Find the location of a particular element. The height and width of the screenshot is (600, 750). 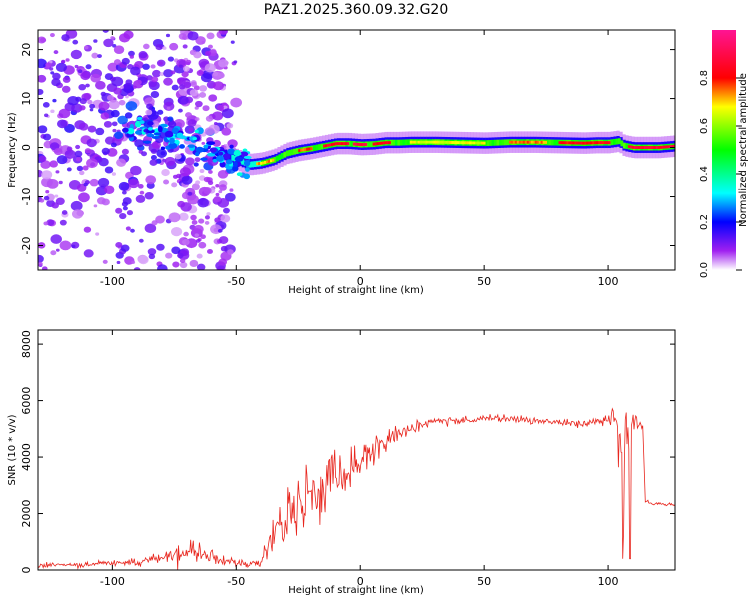

colorbar-tick-label: 0.2 is located at coordinates (704, 222).